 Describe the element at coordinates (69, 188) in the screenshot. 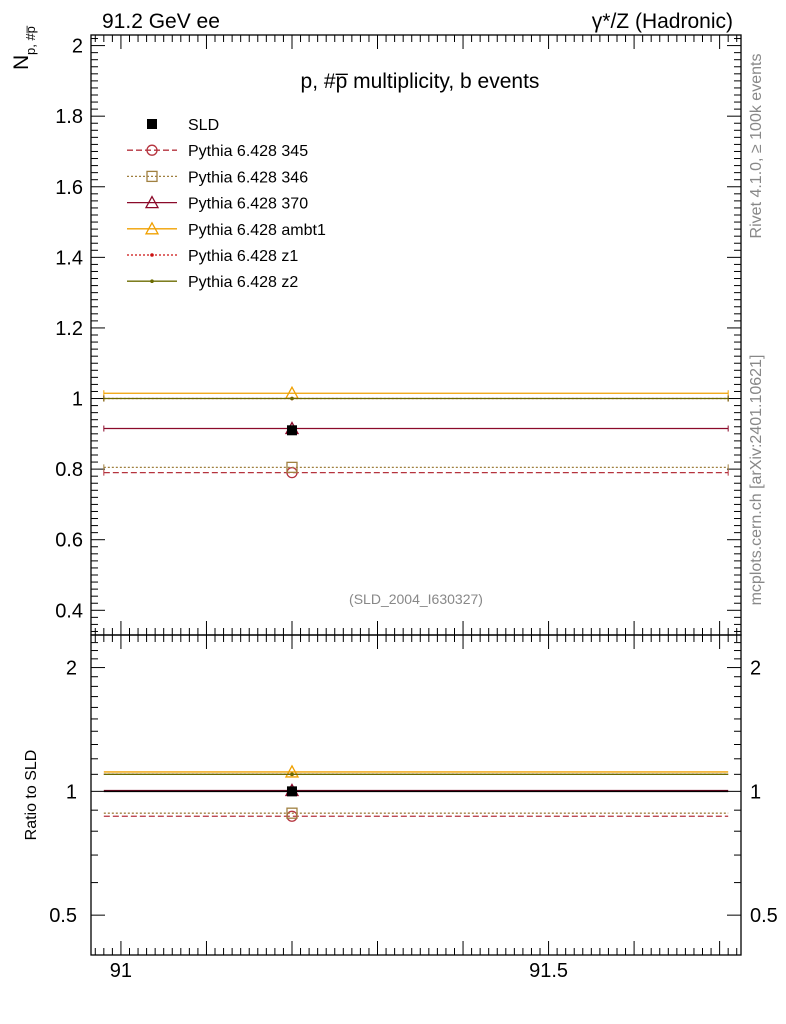

I see `main-y-tick-label: 1.6` at that location.